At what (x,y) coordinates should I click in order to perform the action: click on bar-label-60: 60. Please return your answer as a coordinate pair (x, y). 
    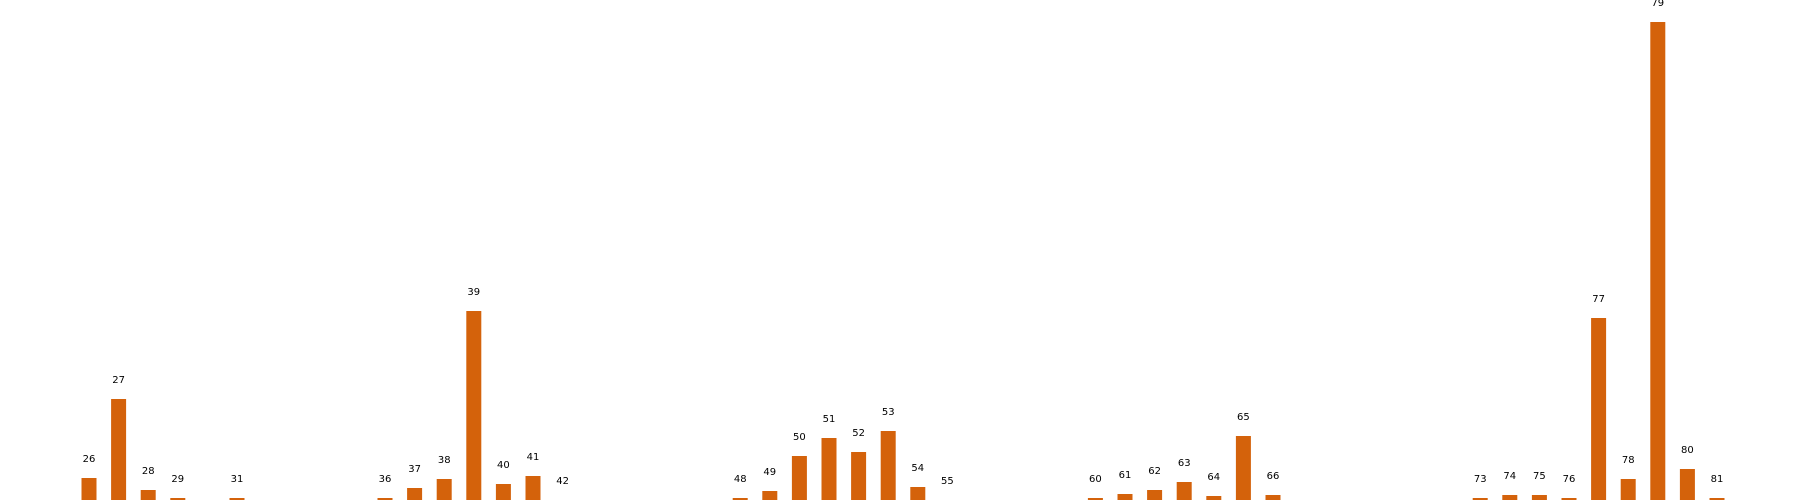
    Looking at the image, I should click on (1095, 479).